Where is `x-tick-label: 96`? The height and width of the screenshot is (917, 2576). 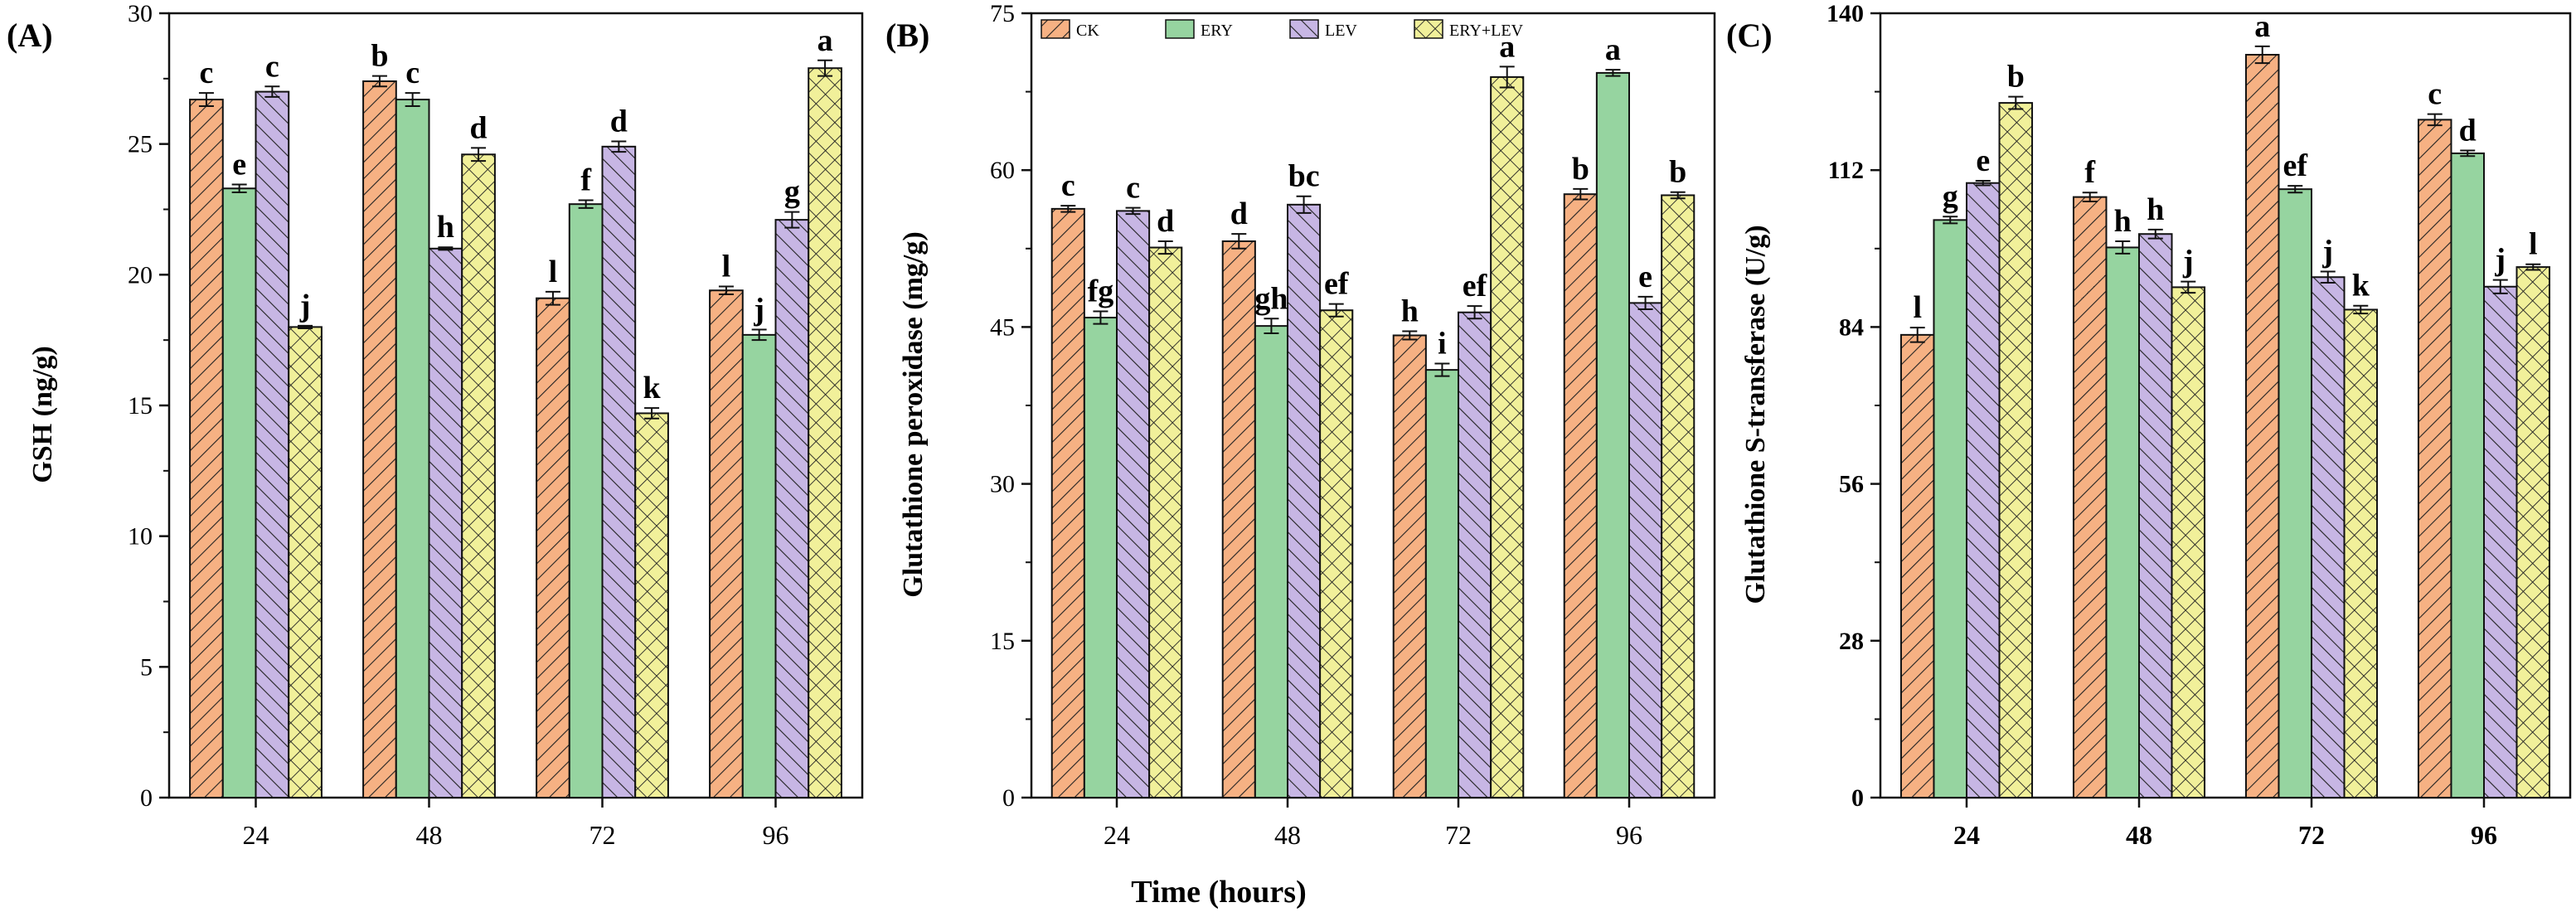
x-tick-label: 96 is located at coordinates (1629, 835).